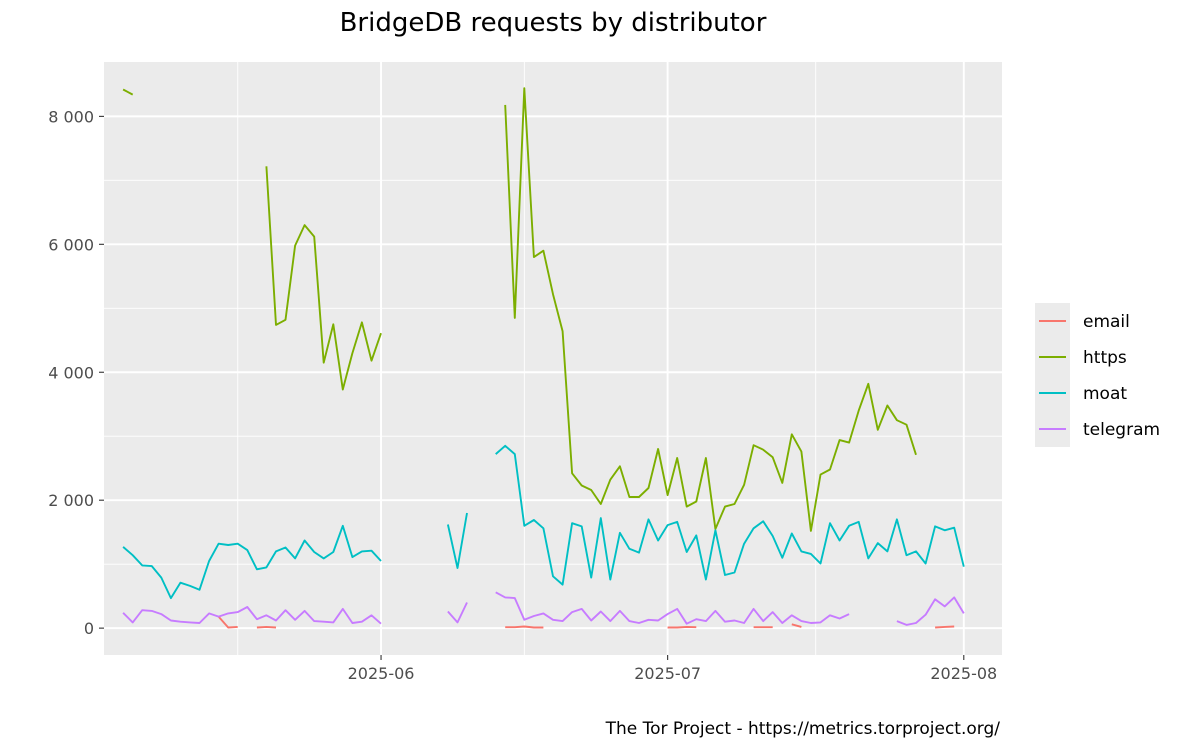 This screenshot has width=1200, height=750. I want to click on legend: email https moat telegram, so click(1097, 375).